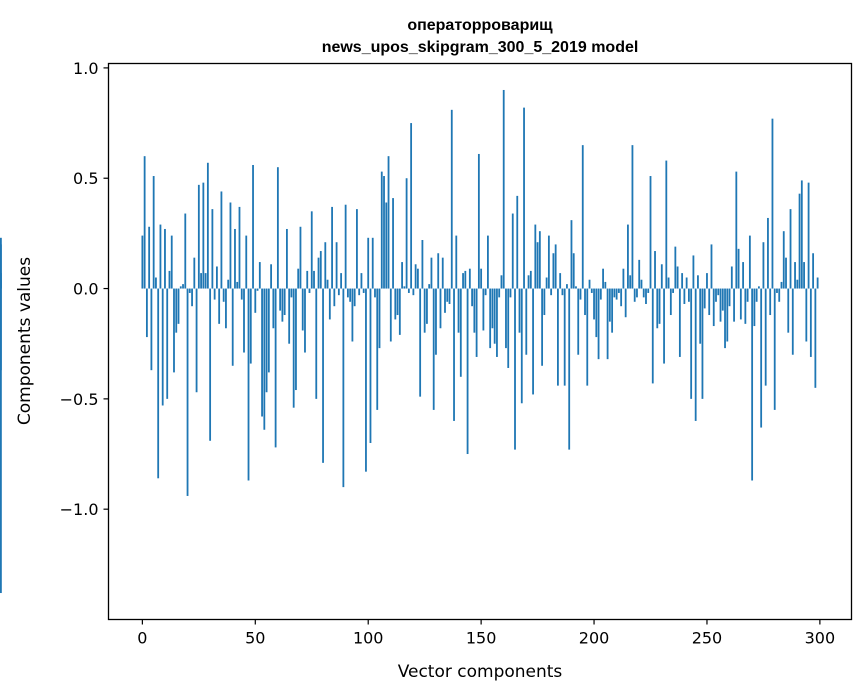  Describe the element at coordinates (85, 68) in the screenshot. I see `y-tick-label: 1.0` at that location.